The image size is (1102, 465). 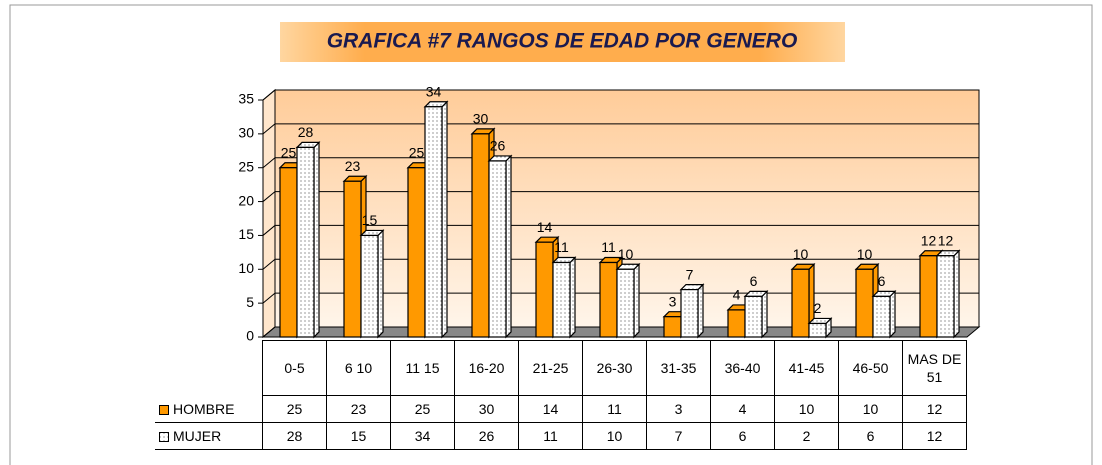 I want to click on data-label: 2, so click(x=818, y=308).